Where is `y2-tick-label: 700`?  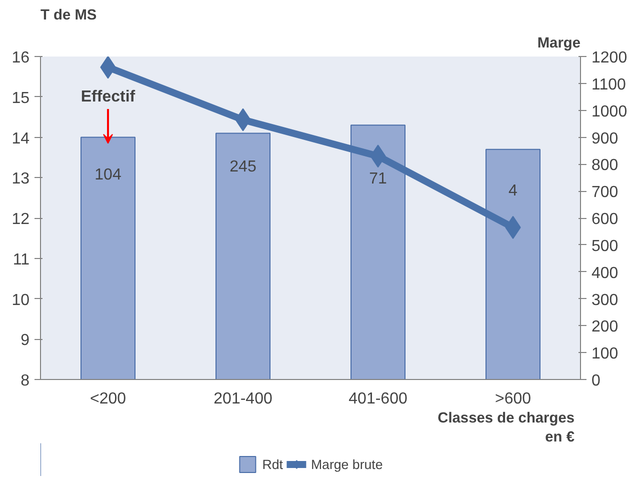 y2-tick-label: 700 is located at coordinates (605, 193).